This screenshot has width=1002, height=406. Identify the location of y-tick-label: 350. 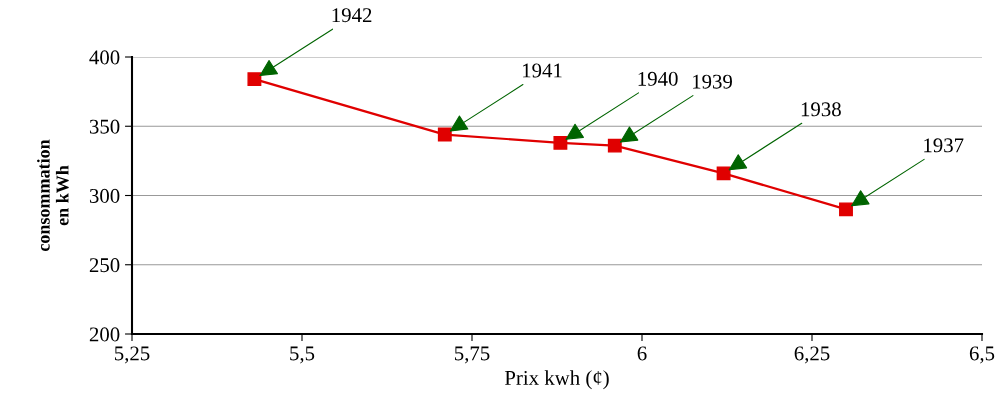
(104, 126).